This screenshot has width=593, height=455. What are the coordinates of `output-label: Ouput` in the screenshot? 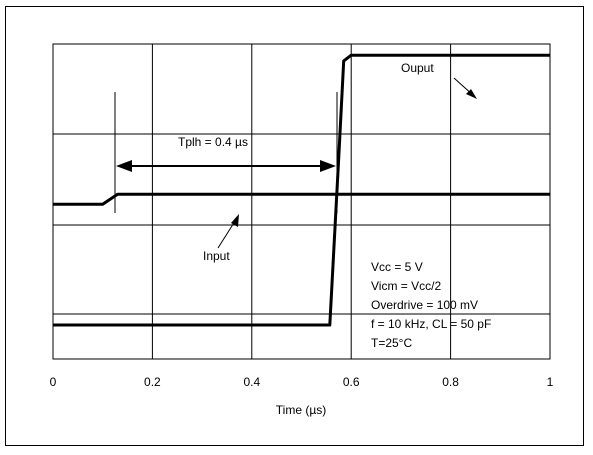 It's located at (417, 68).